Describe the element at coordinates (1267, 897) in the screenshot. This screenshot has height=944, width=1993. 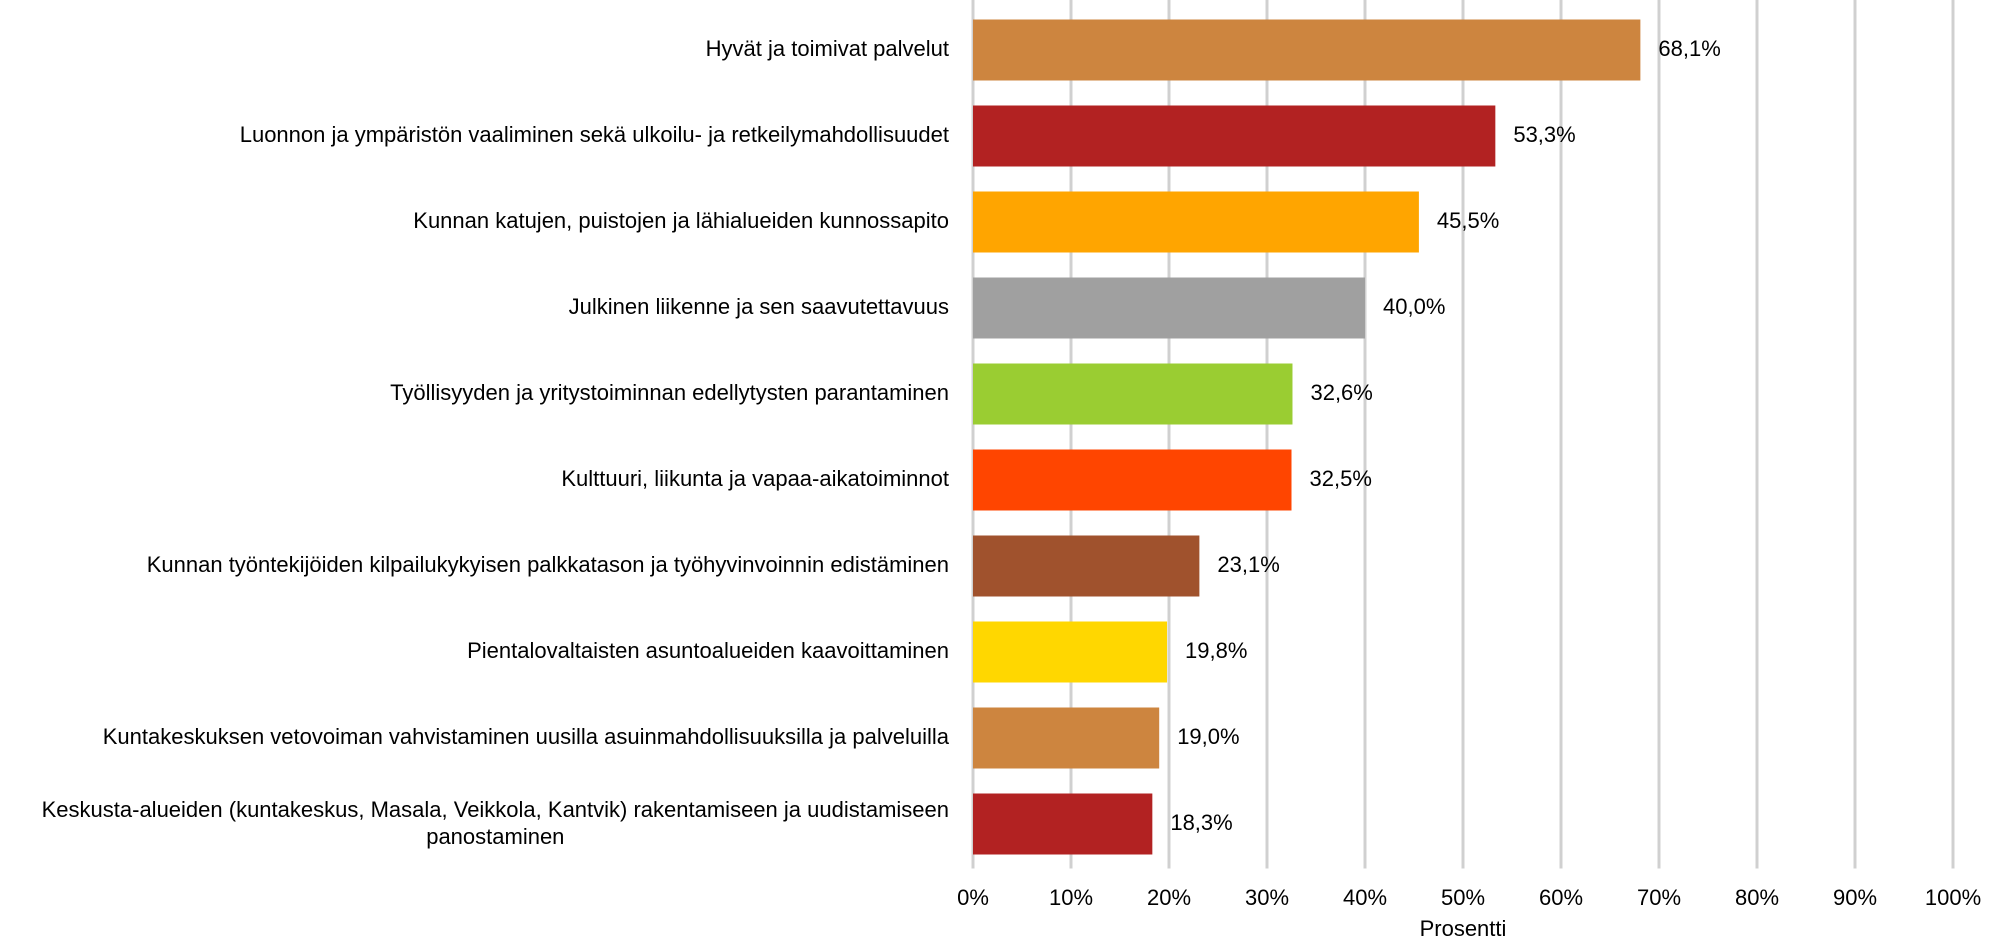
I see `x-tick-label: 30%` at that location.